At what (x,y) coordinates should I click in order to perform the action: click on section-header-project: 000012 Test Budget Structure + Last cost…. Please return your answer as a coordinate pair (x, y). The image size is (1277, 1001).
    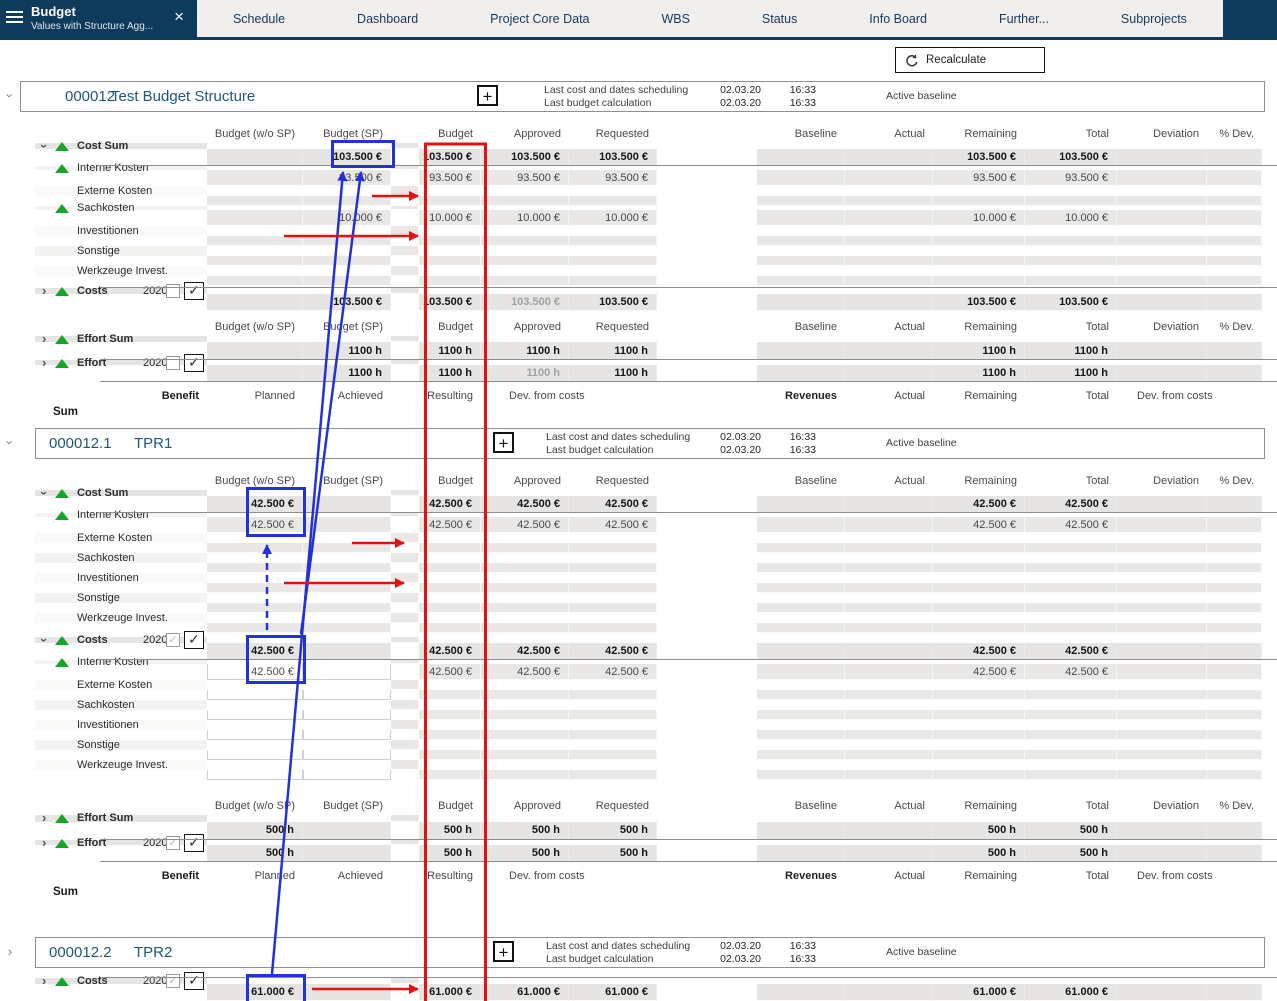
    Looking at the image, I should click on (642, 96).